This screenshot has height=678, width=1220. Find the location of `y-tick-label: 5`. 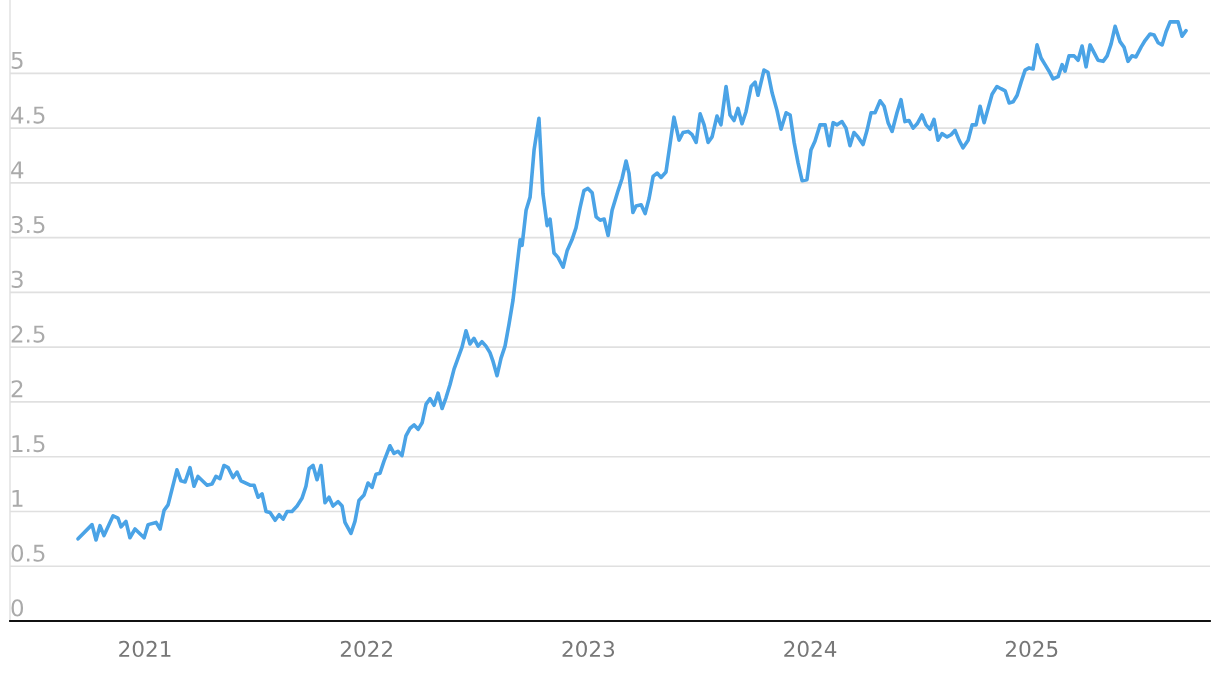

y-tick-label: 5 is located at coordinates (17, 60).